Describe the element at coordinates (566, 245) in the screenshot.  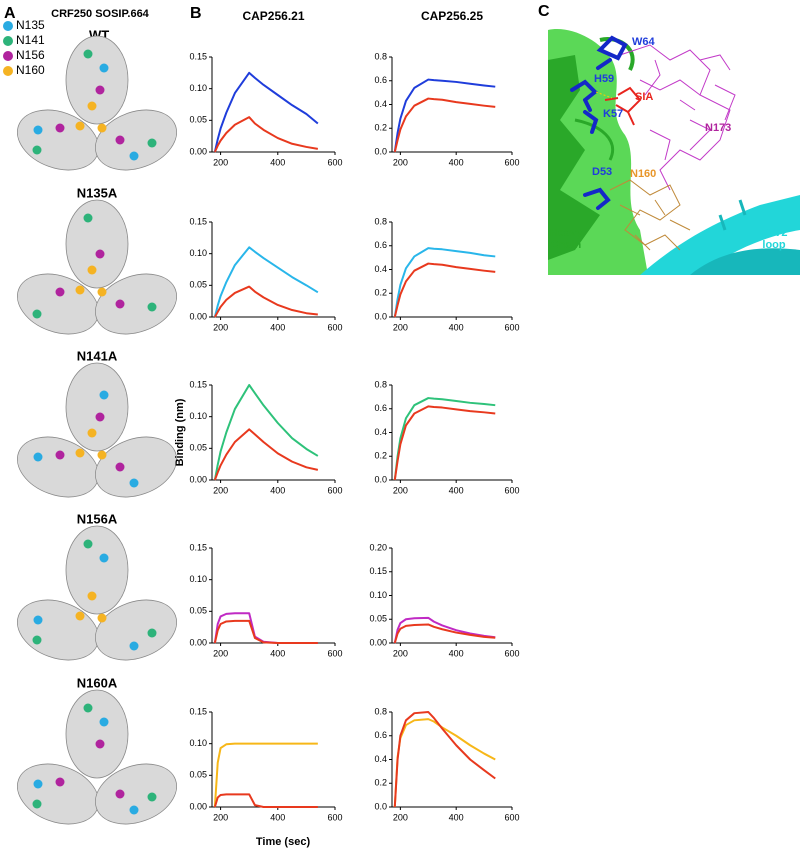
I see `chain-label: Chain` at that location.